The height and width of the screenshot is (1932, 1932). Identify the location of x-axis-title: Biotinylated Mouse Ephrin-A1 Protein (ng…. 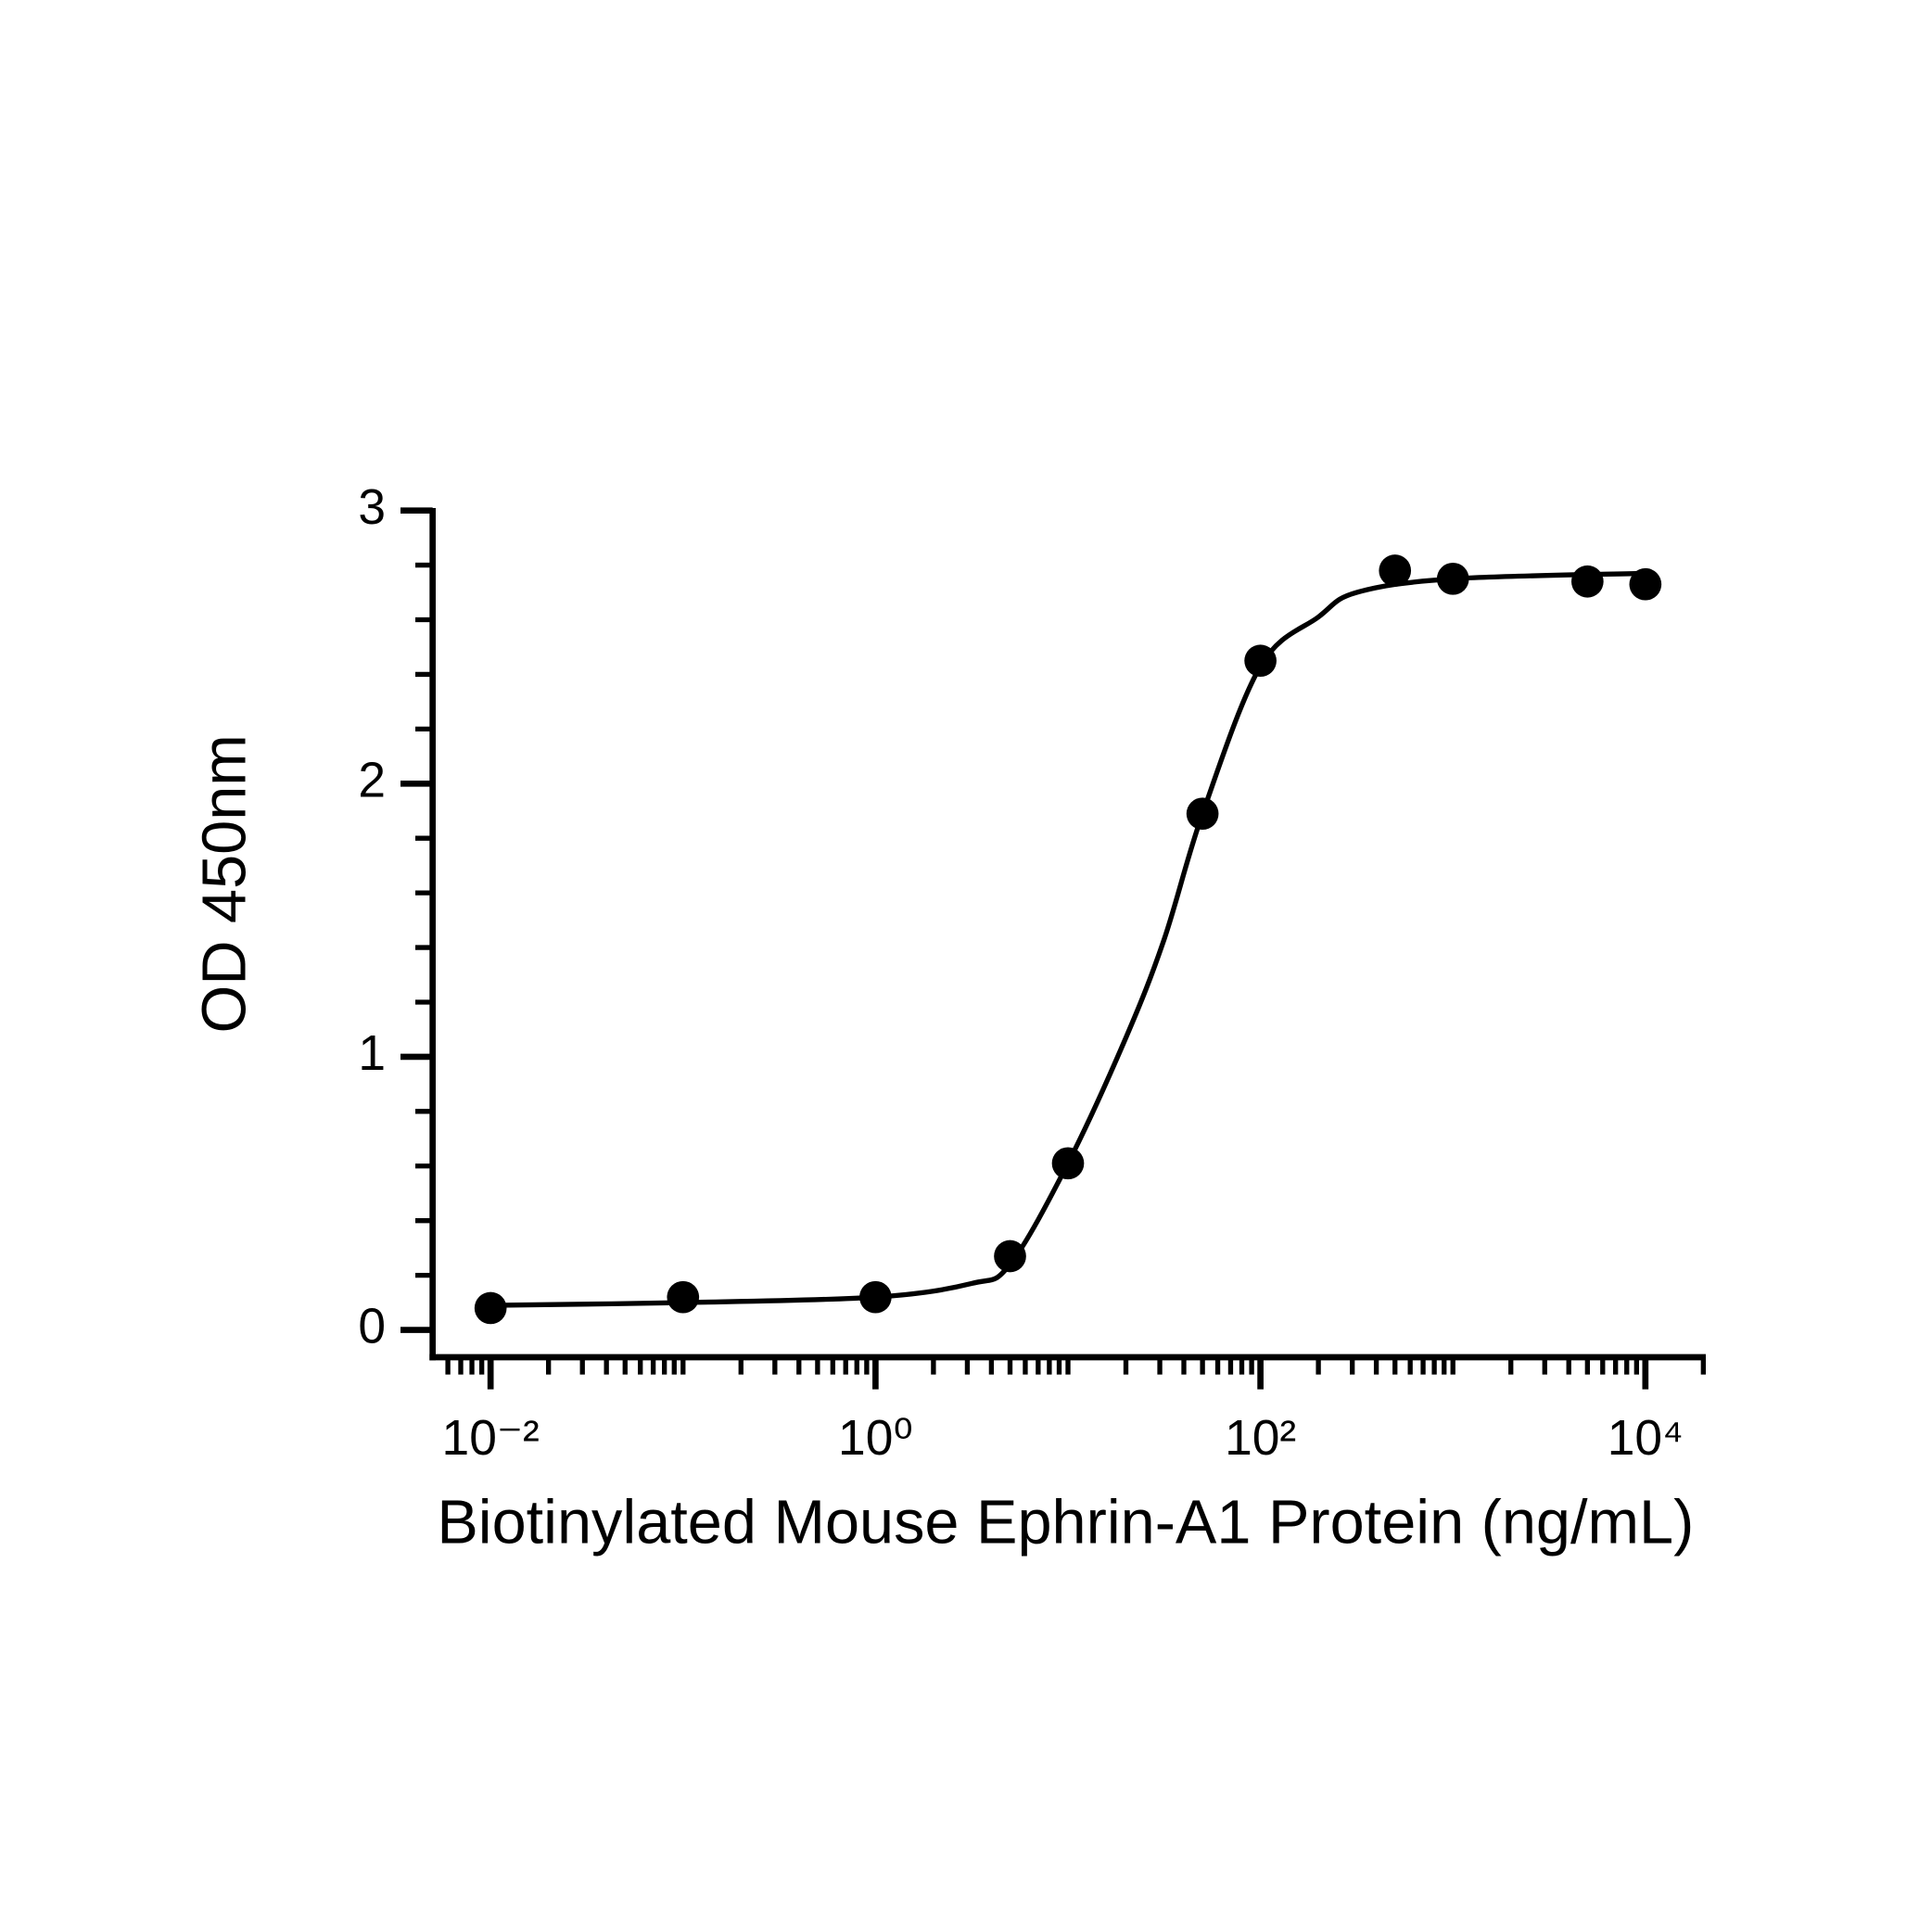
(1065, 1522).